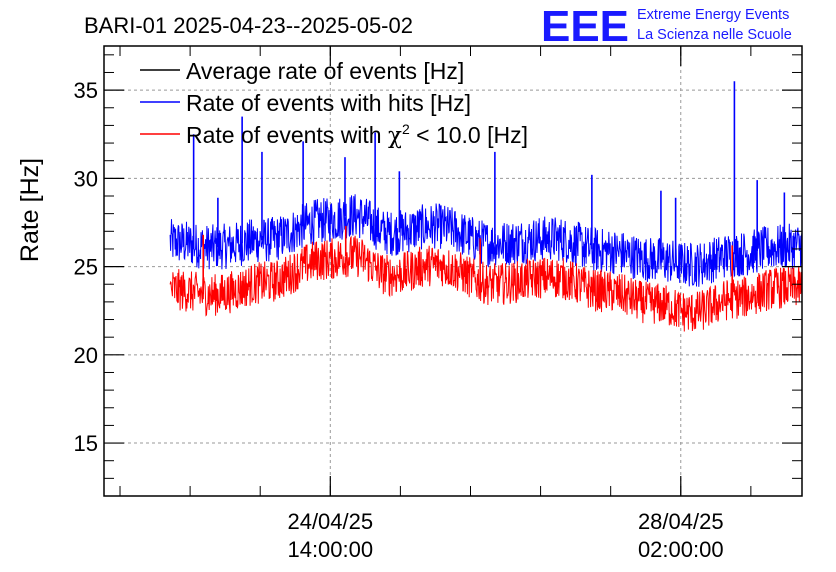 Image resolution: width=836 pixels, height=572 pixels. What do you see at coordinates (469, 135) in the screenshot?
I see `legend-chi2-suffix: < 10.0 [Hz]` at bounding box center [469, 135].